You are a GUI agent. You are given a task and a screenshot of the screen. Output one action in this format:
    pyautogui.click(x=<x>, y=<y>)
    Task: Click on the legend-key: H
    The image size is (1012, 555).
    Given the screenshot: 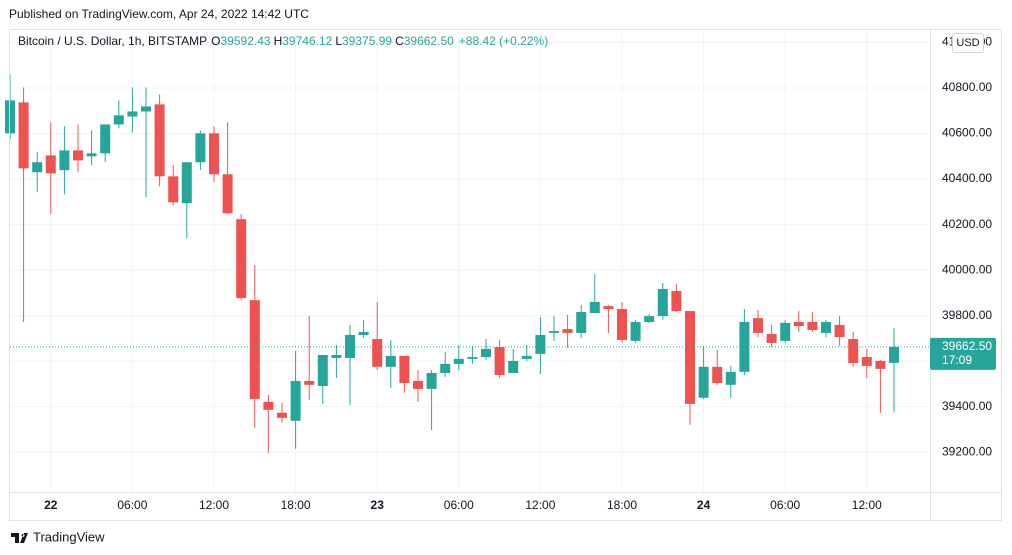 What is the action you would take?
    pyautogui.click(x=278, y=41)
    